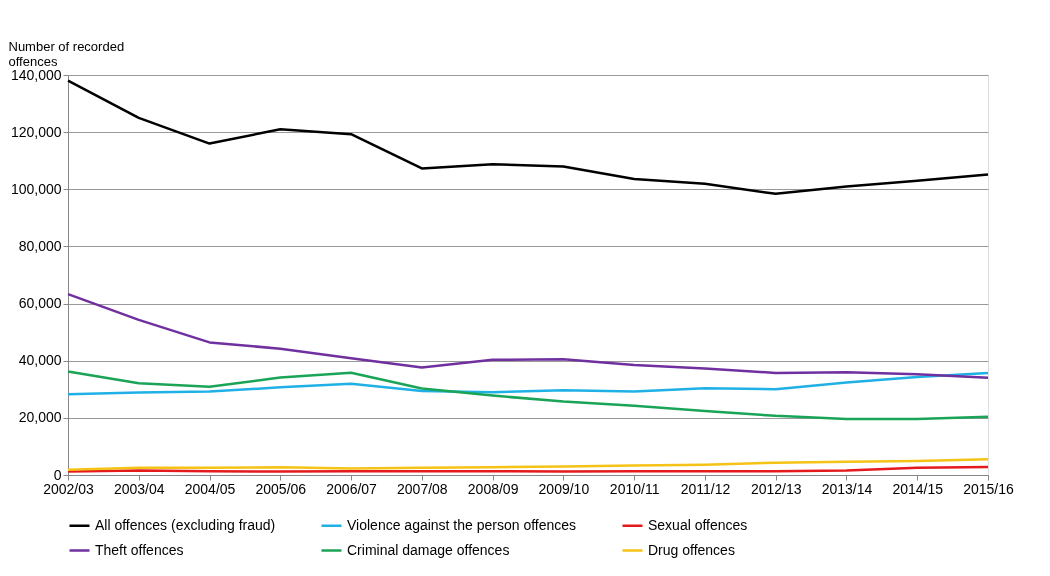 The image size is (1050, 576). I want to click on x-tick-label: 2003/04, so click(139, 488).